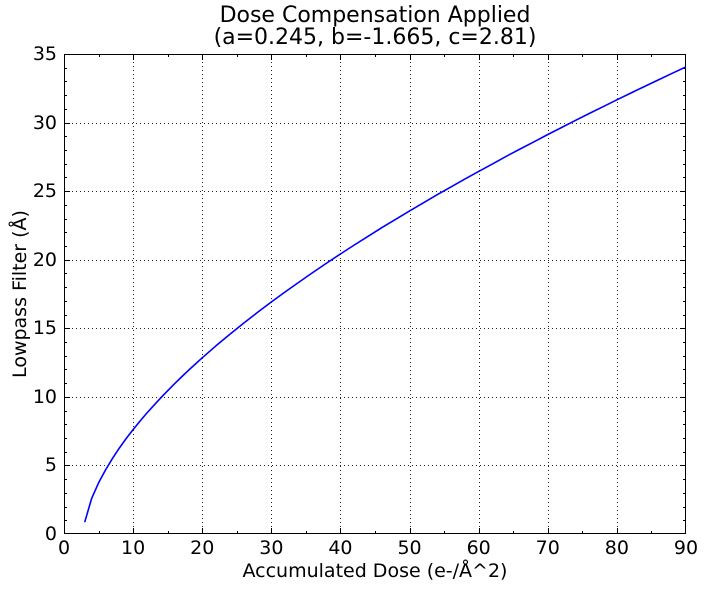  What do you see at coordinates (340, 548) in the screenshot?
I see `x-tick-label: 40` at bounding box center [340, 548].